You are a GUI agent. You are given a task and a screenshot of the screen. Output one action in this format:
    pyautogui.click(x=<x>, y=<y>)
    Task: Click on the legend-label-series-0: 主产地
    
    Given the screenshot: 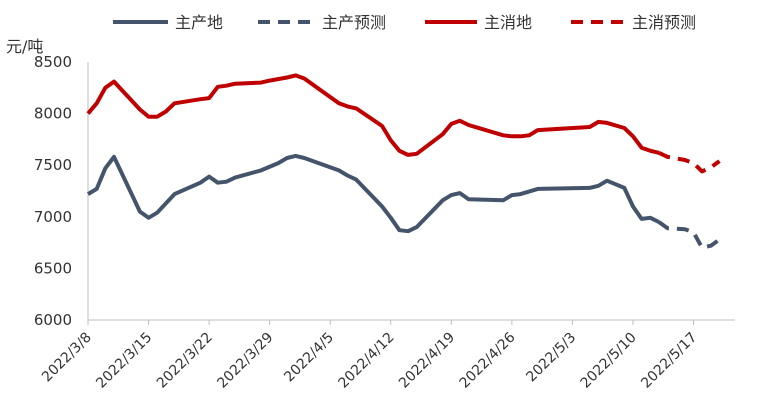 What is the action you would take?
    pyautogui.click(x=199, y=22)
    